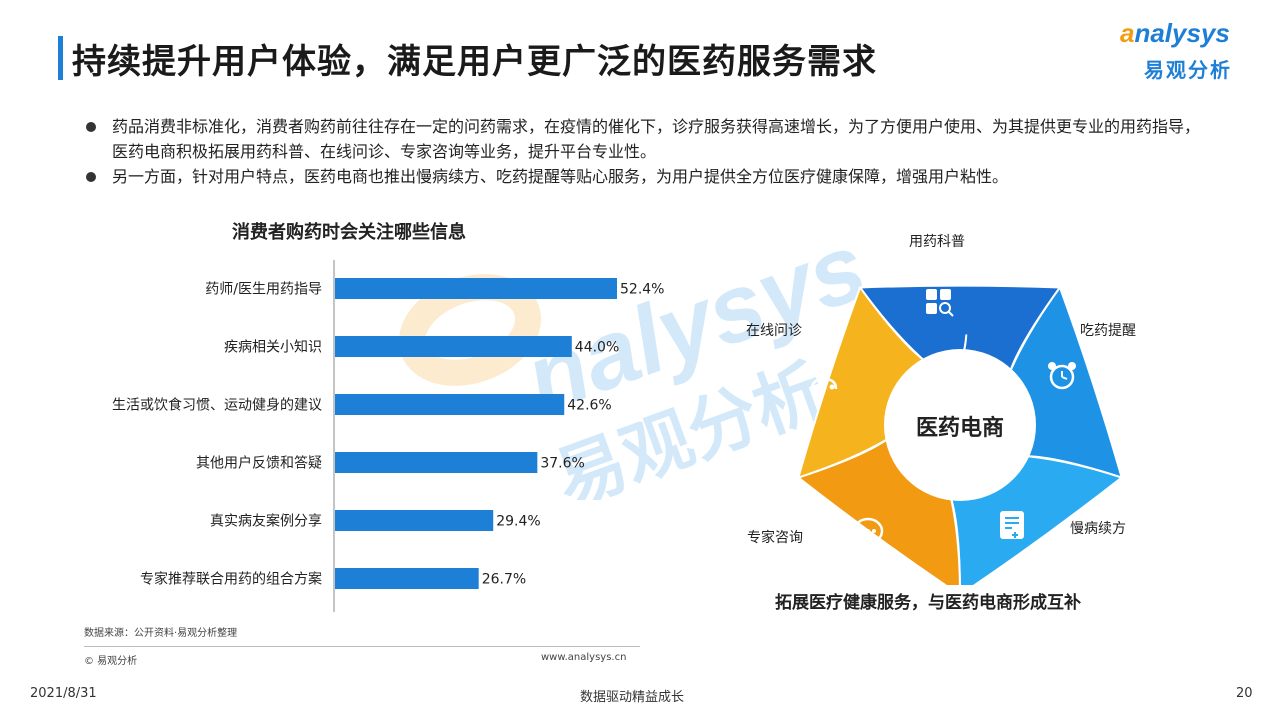 The height and width of the screenshot is (720, 1280). Describe the element at coordinates (1062, 376) in the screenshot. I see `alarm-clock-icon` at that location.